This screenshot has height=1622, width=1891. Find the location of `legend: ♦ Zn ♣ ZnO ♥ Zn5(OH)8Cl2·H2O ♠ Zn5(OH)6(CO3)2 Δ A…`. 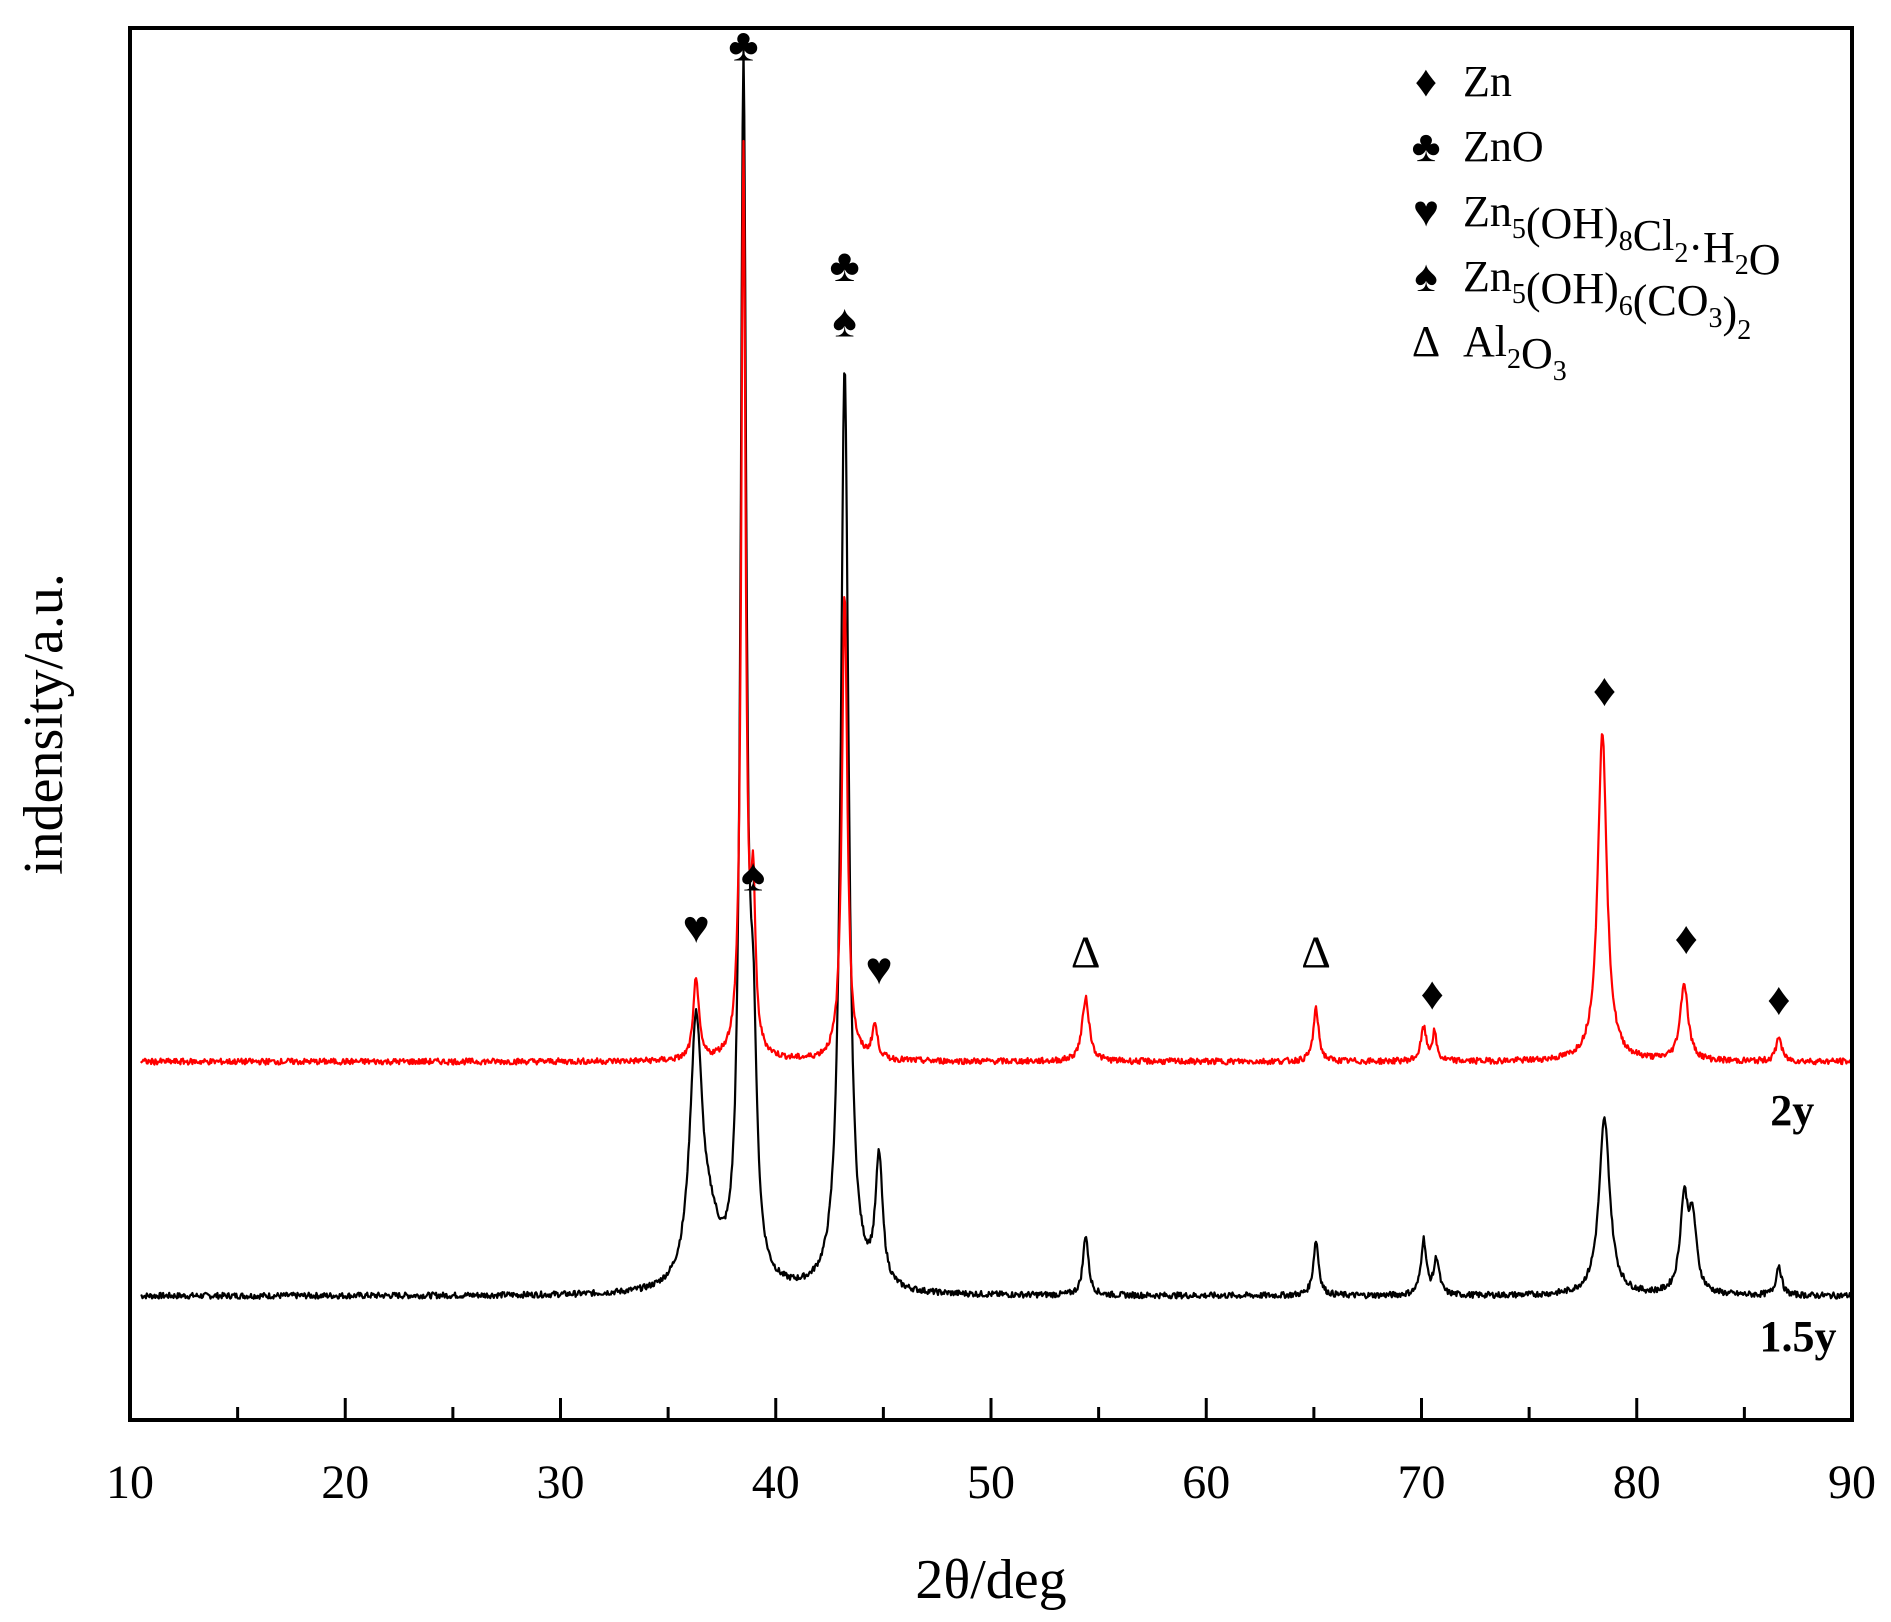

legend: ♦ Zn ♣ ZnO ♥ Zn5(OH)8Cl2·H2O ♠ Zn5(OH)6(CO3)2 Δ A… is located at coordinates (1596, 222).